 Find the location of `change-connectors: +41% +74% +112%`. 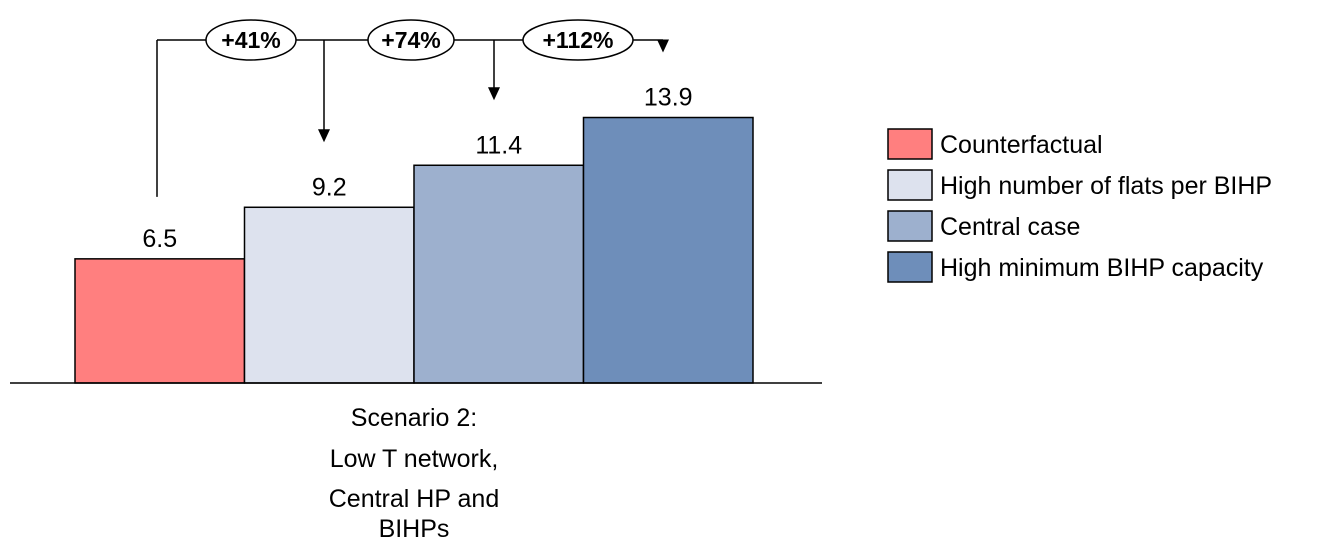

change-connectors: +41% +74% +112% is located at coordinates (412, 108).